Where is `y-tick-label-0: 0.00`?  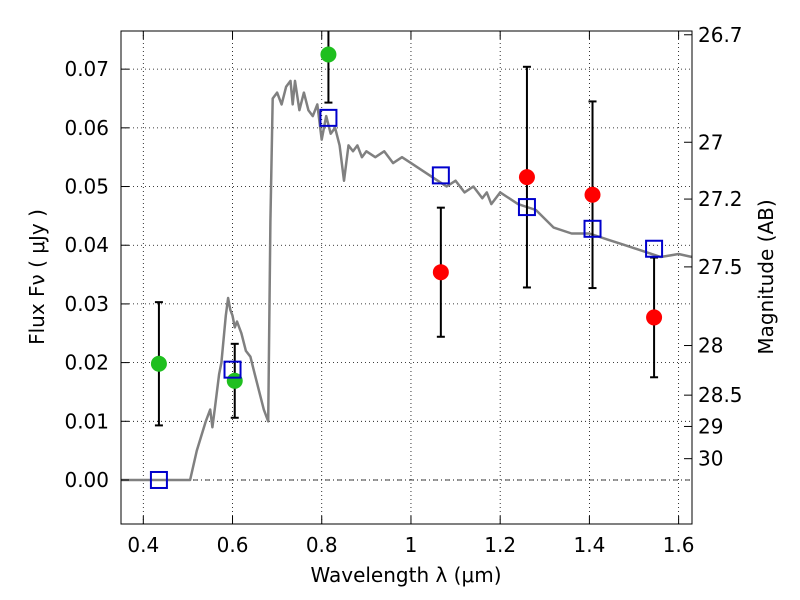 y-tick-label-0: 0.00 is located at coordinates (86, 480).